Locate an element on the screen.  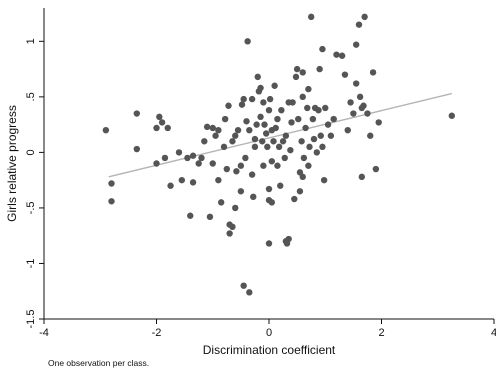
x-tick-label: 2 is located at coordinates (381, 333).